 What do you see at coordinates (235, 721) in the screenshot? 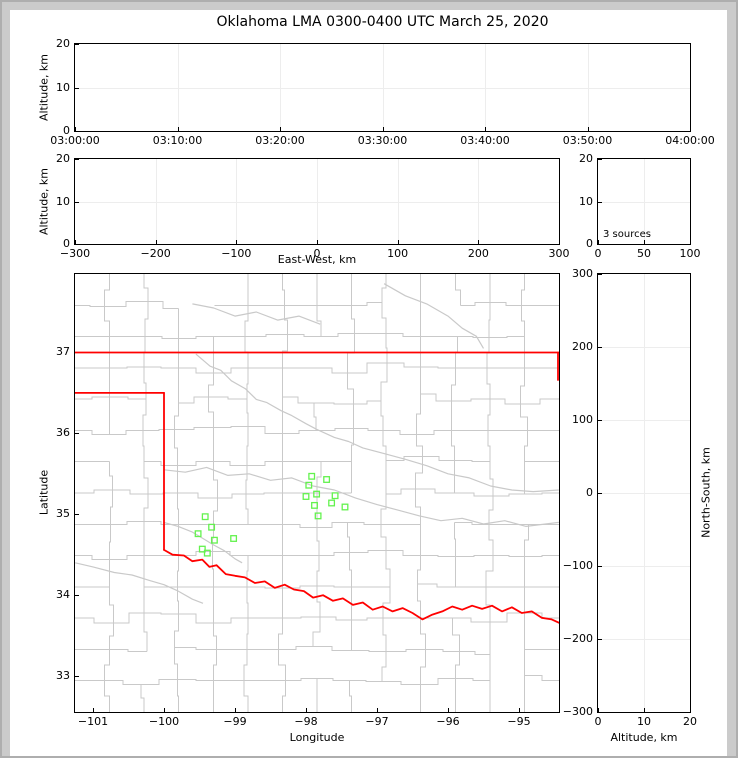
I see `tick-label: −99` at bounding box center [235, 721].